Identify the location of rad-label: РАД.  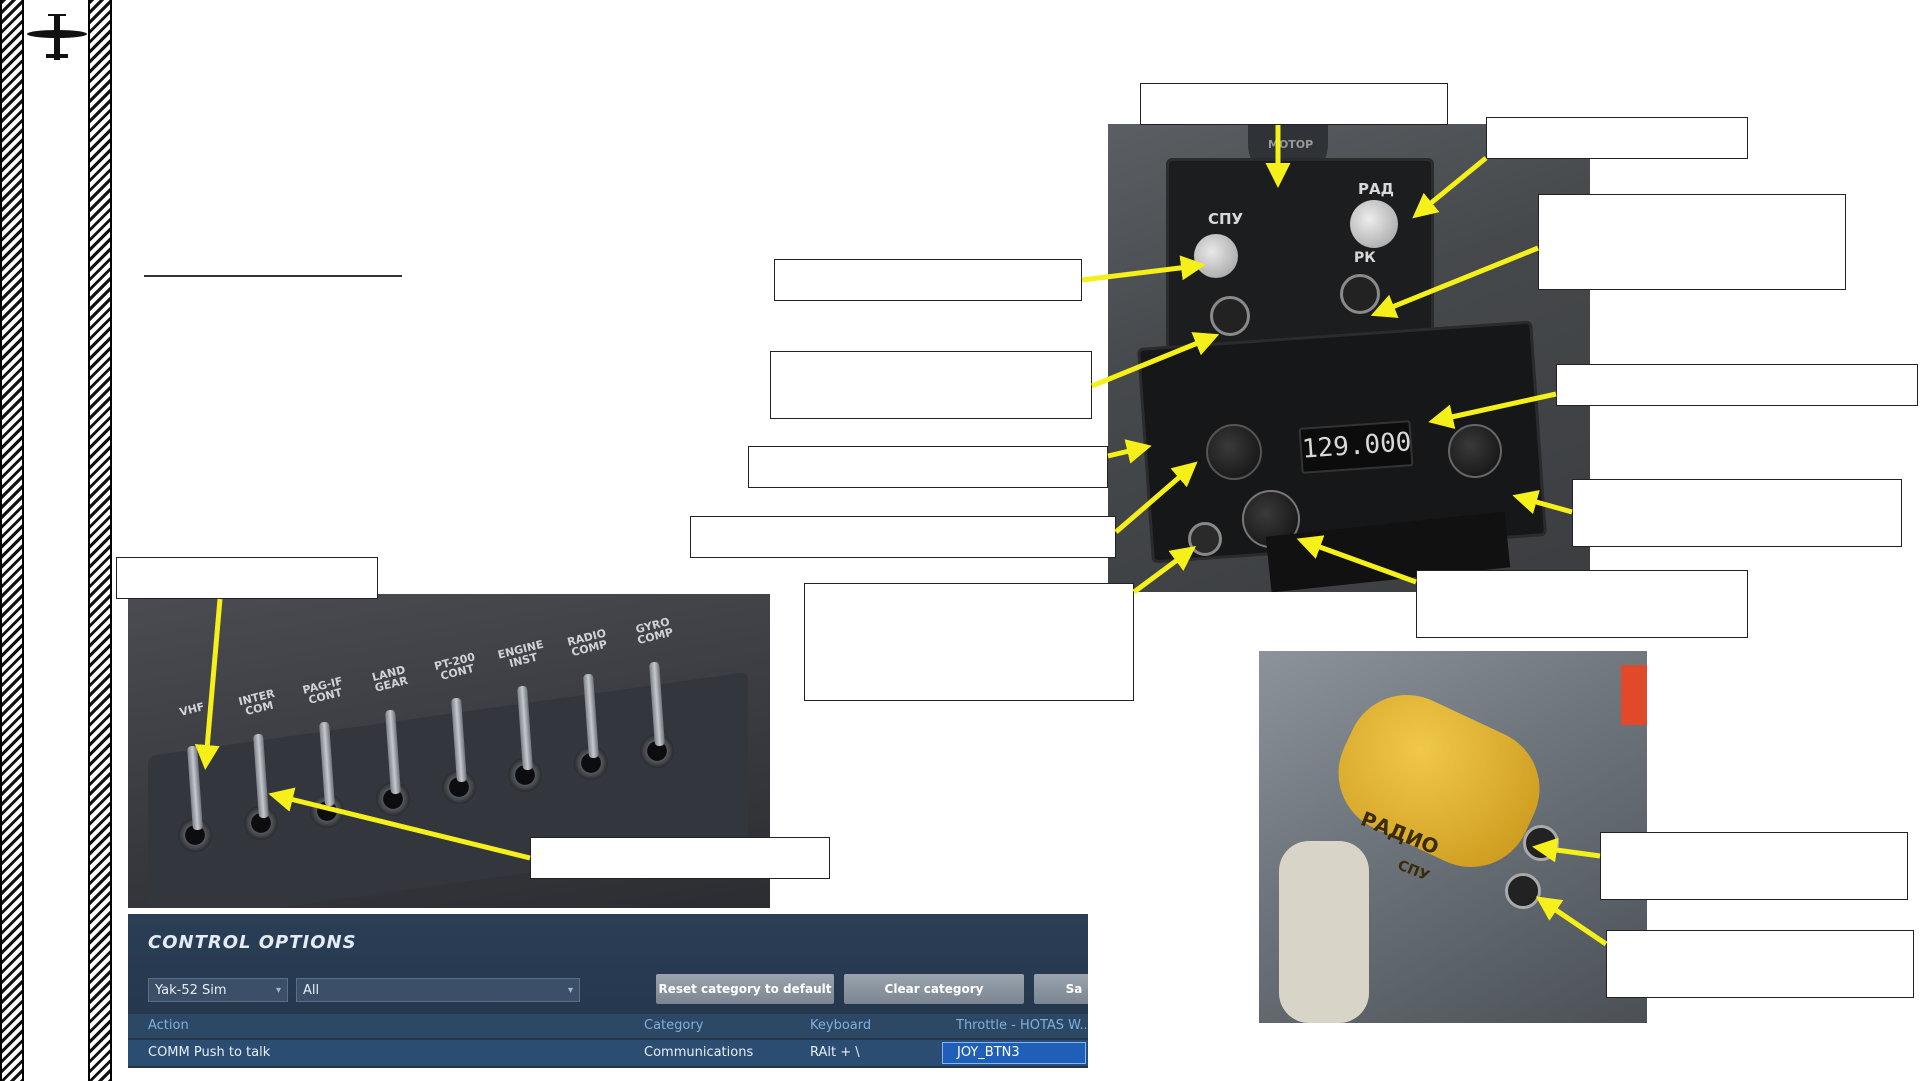
(1376, 189).